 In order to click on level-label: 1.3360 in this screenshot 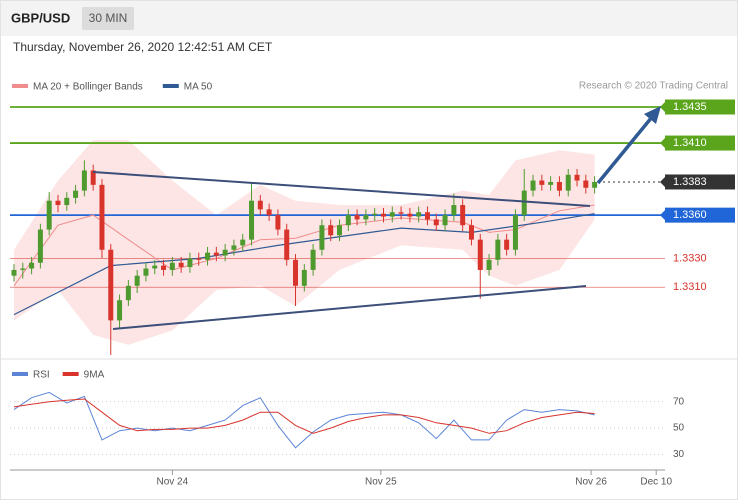, I will do `click(690, 215)`.